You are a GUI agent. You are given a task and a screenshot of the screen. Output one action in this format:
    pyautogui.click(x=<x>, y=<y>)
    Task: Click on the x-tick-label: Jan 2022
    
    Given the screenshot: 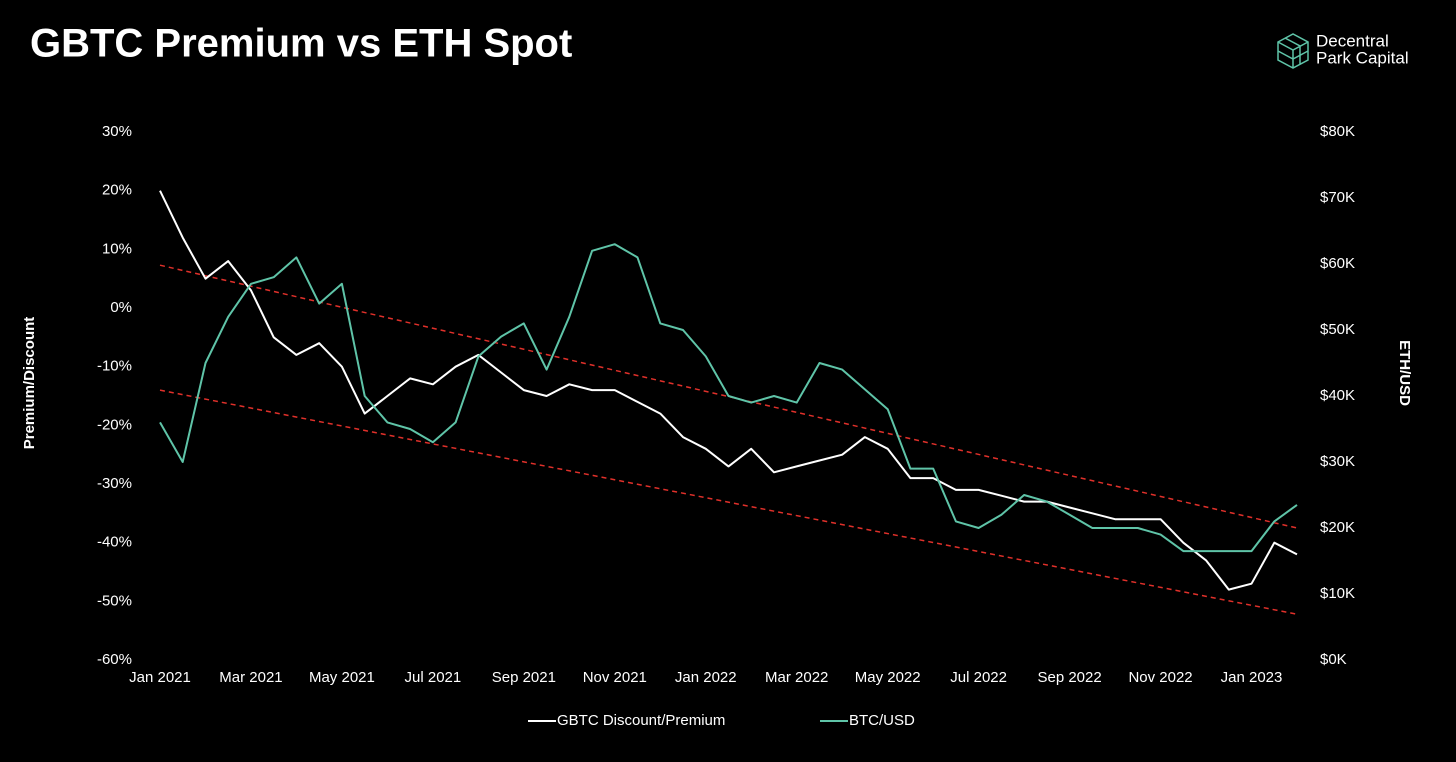 What is the action you would take?
    pyautogui.click(x=706, y=677)
    